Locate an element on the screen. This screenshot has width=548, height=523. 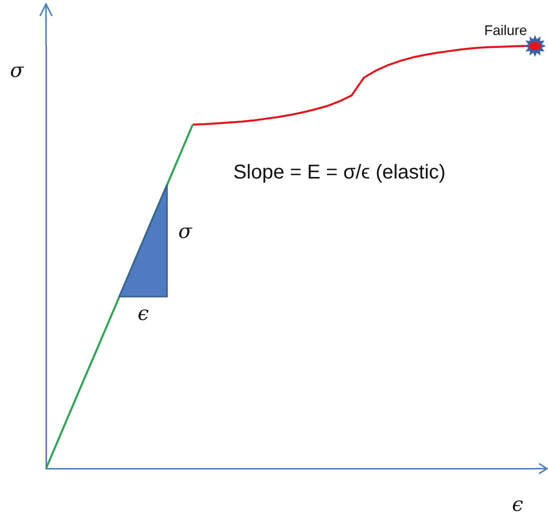
text: Failure is located at coordinates (505, 30).